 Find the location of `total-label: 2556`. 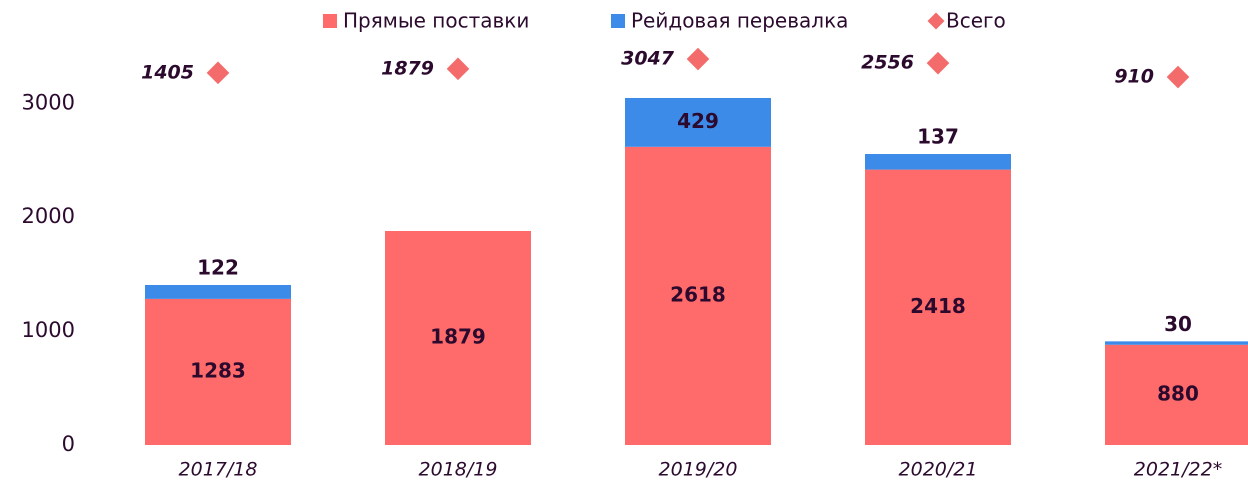

total-label: 2556 is located at coordinates (887, 63).